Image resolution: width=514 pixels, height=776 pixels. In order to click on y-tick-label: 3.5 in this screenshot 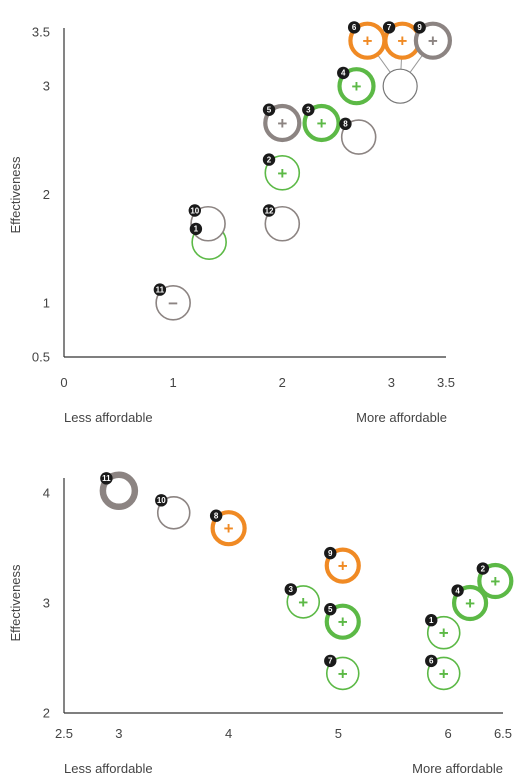, I will do `click(41, 32)`.